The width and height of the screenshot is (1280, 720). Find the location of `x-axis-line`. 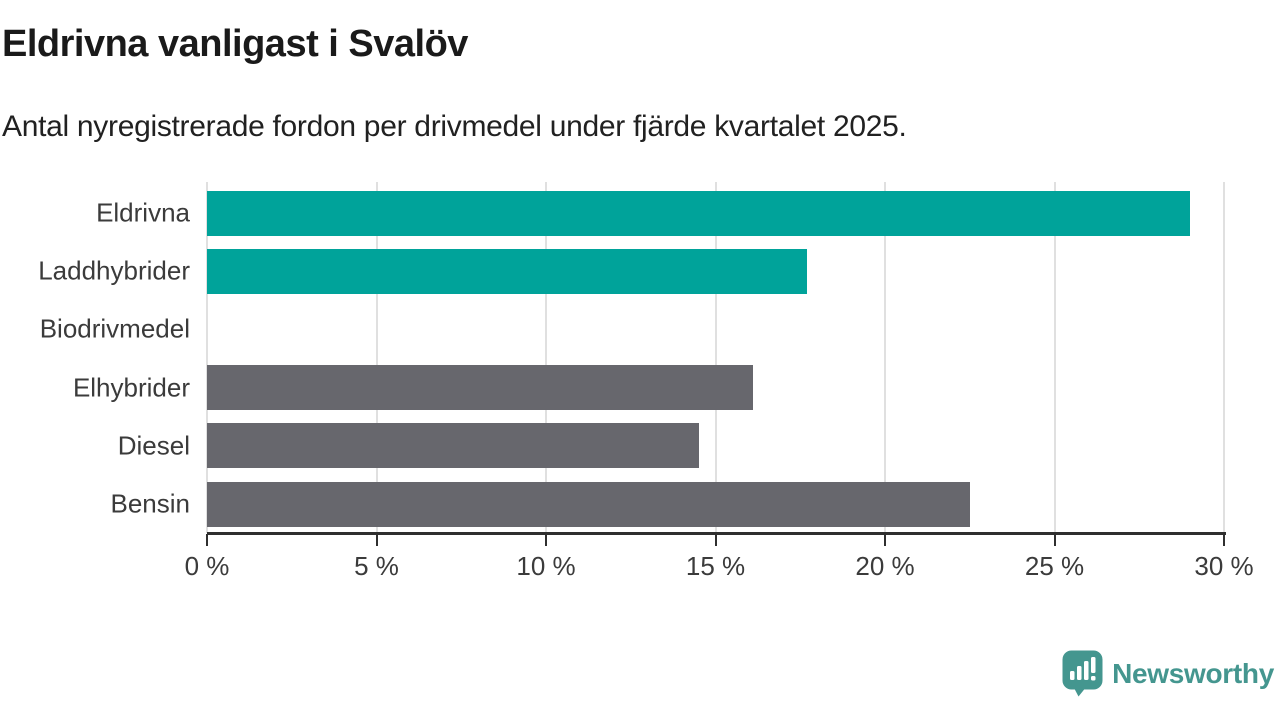

x-axis-line is located at coordinates (716, 533).